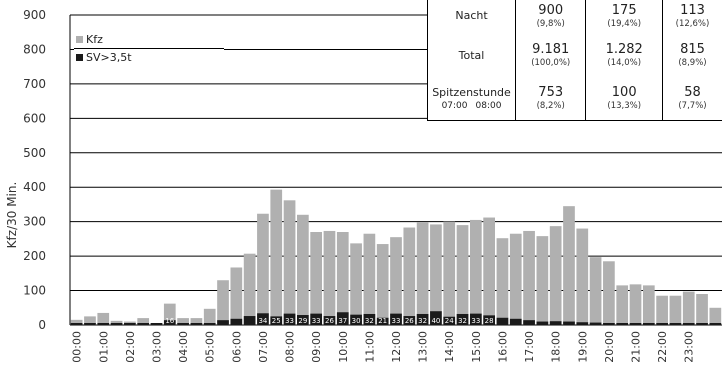 The image size is (722, 372). I want to click on summary-cell: 100 (13,3%), so click(624, 99).